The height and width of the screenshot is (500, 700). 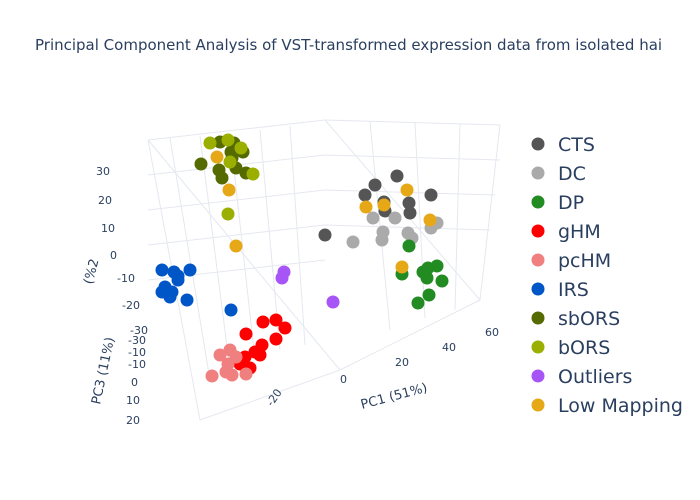 What do you see at coordinates (579, 232) in the screenshot?
I see `legend-label: gHM` at bounding box center [579, 232].